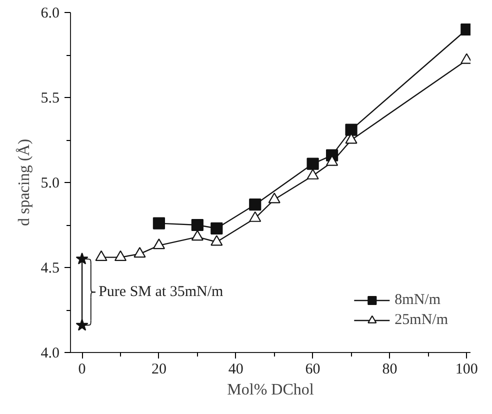 Image resolution: width=492 pixels, height=414 pixels. I want to click on x-tick-label: 100, so click(466, 370).